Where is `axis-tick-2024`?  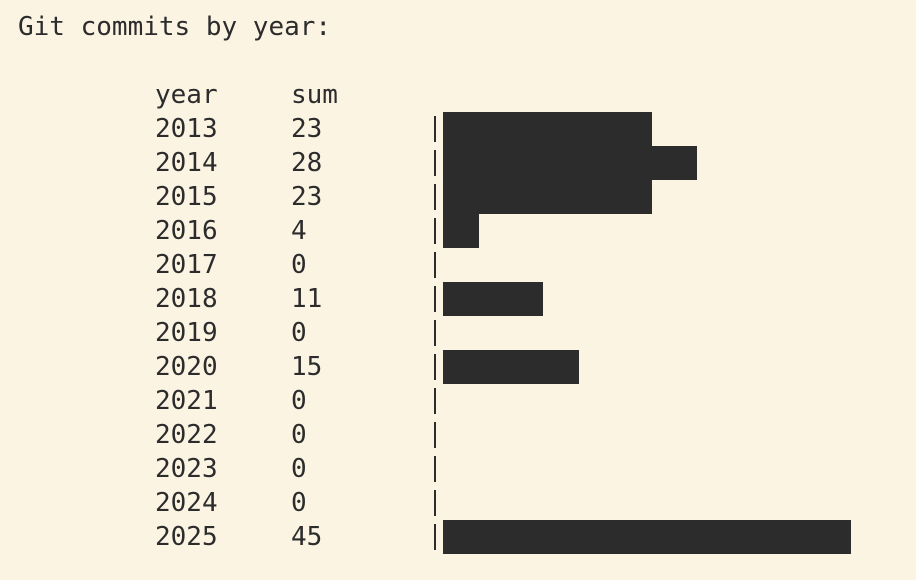
axis-tick-2024 is located at coordinates (435, 503).